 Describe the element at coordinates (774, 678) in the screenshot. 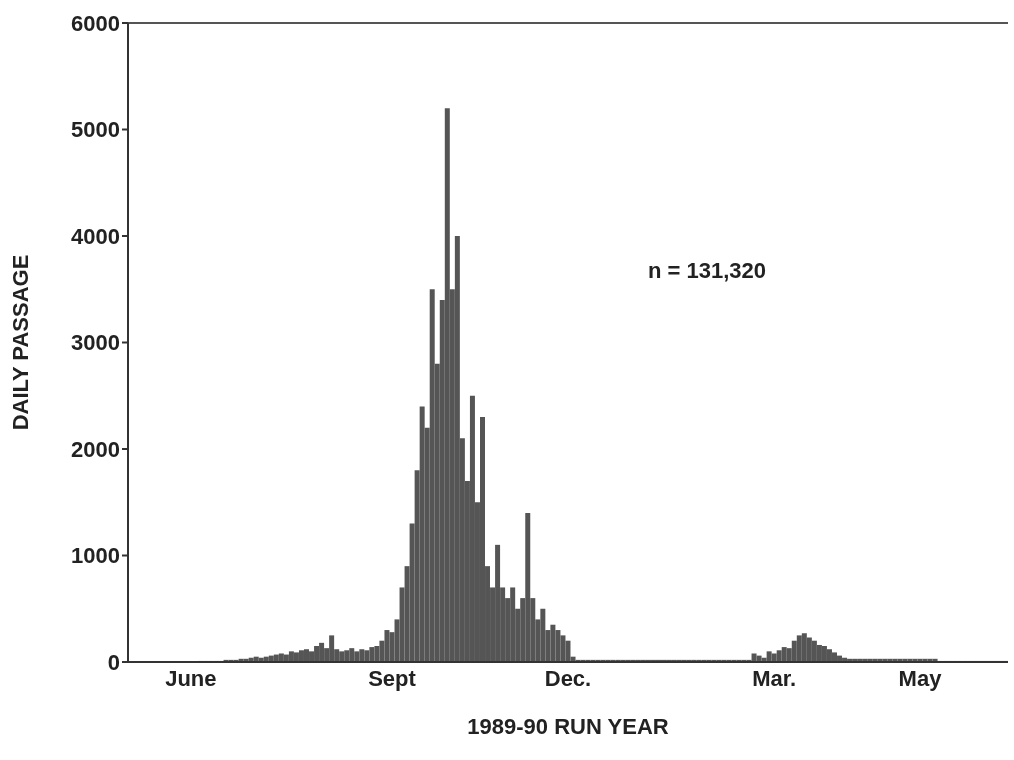

I see `x-tick-label: Mar.` at that location.